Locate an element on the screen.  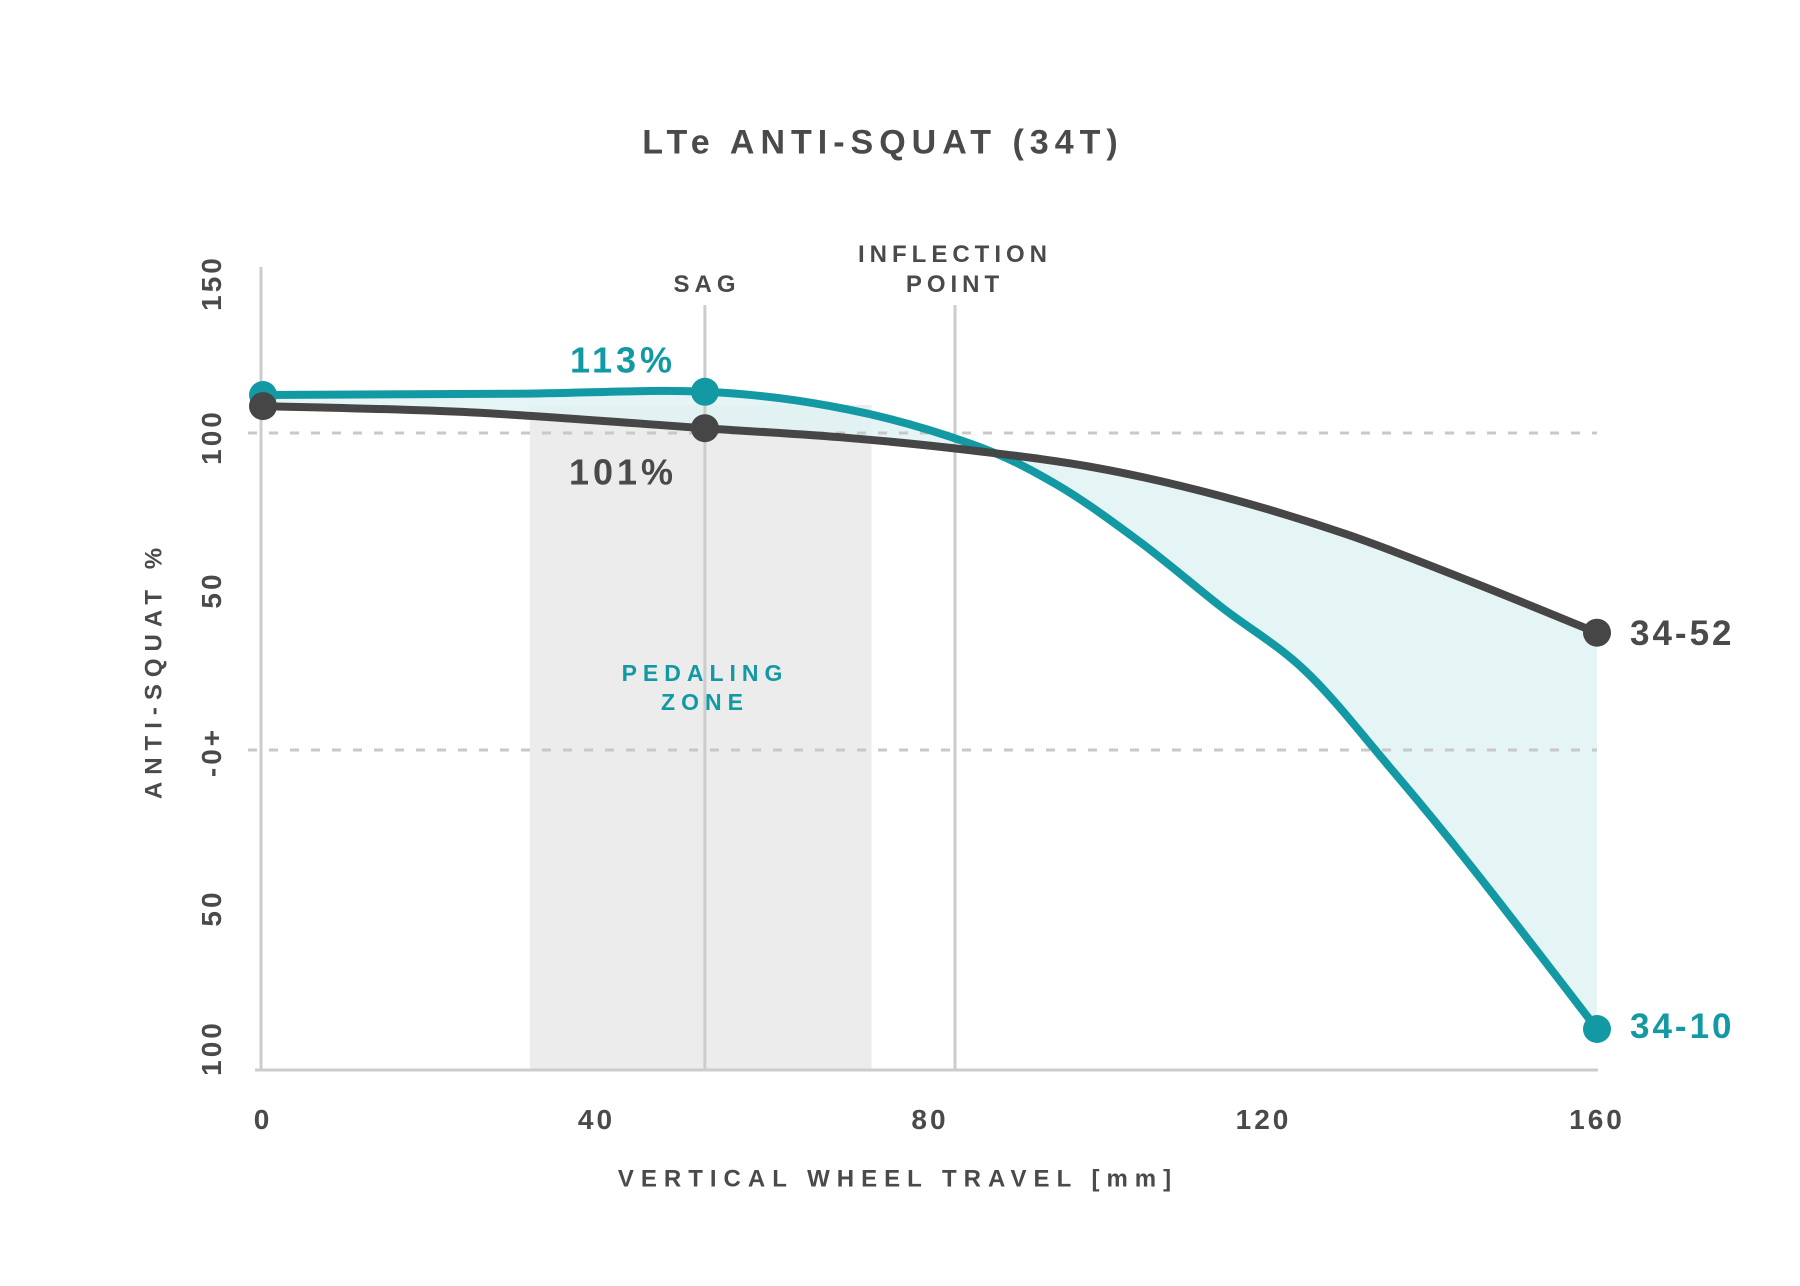
pedaling-zone-region is located at coordinates (700, 737).